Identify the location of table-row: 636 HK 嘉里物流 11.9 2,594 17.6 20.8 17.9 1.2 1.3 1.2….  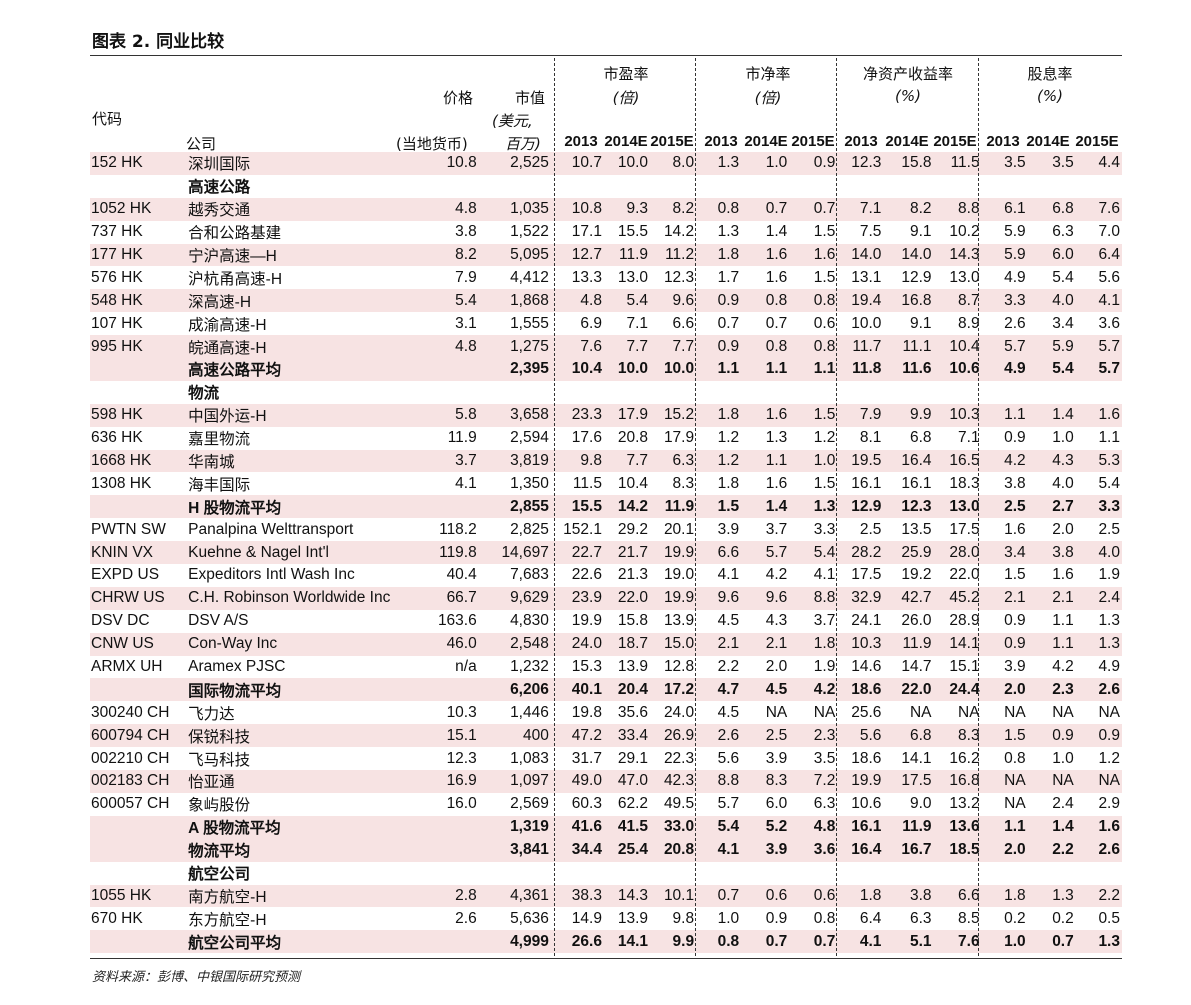
(606, 438).